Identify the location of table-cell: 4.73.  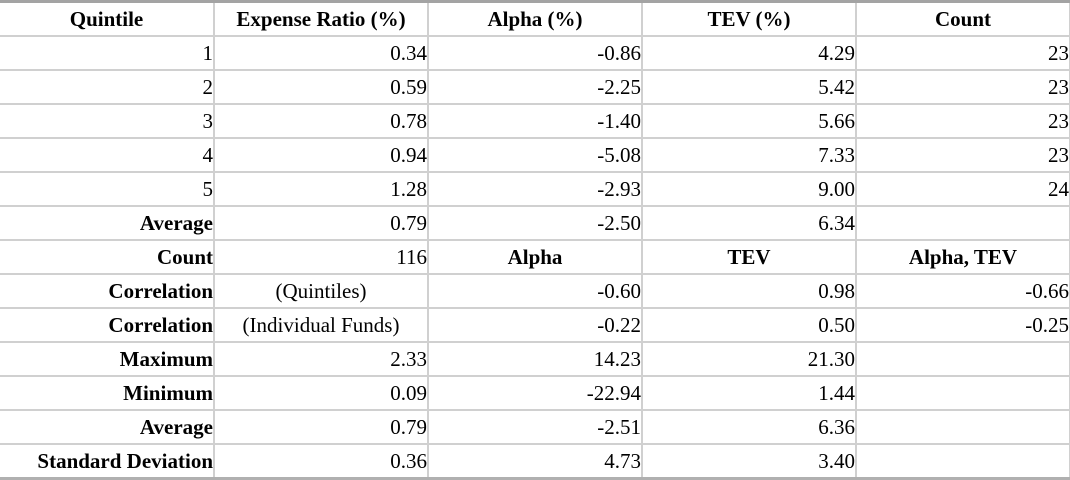
(535, 461).